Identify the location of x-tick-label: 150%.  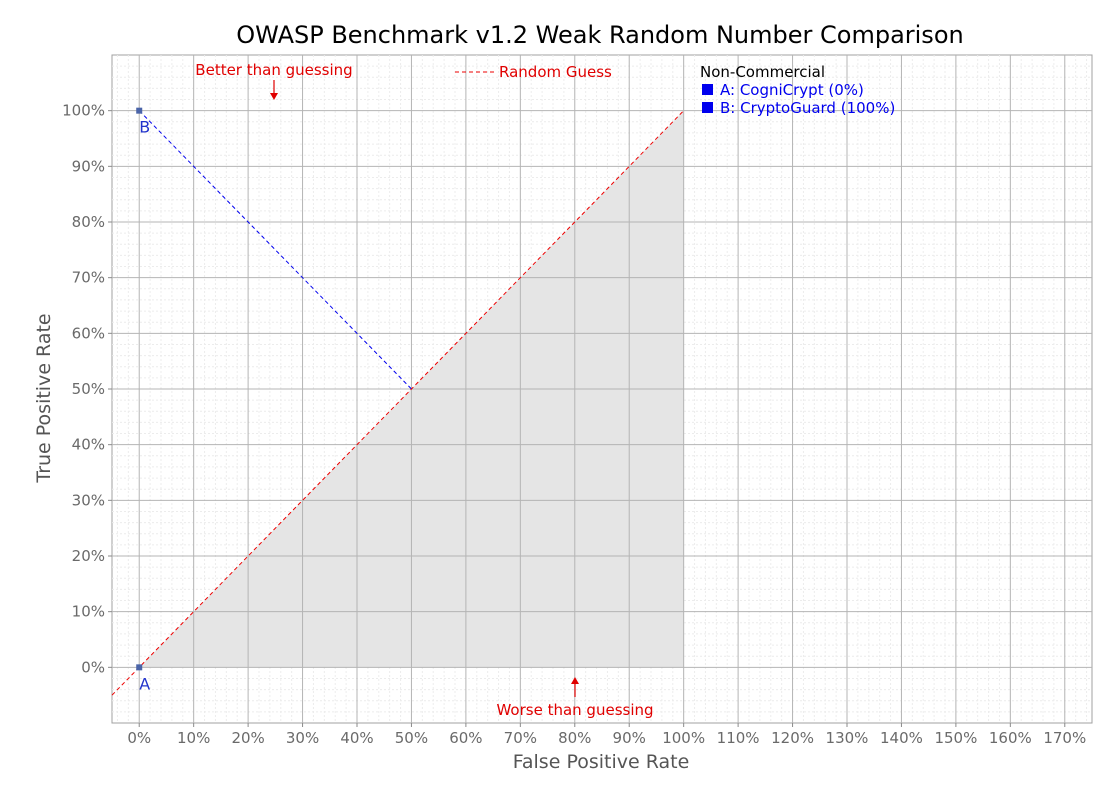
(955, 738).